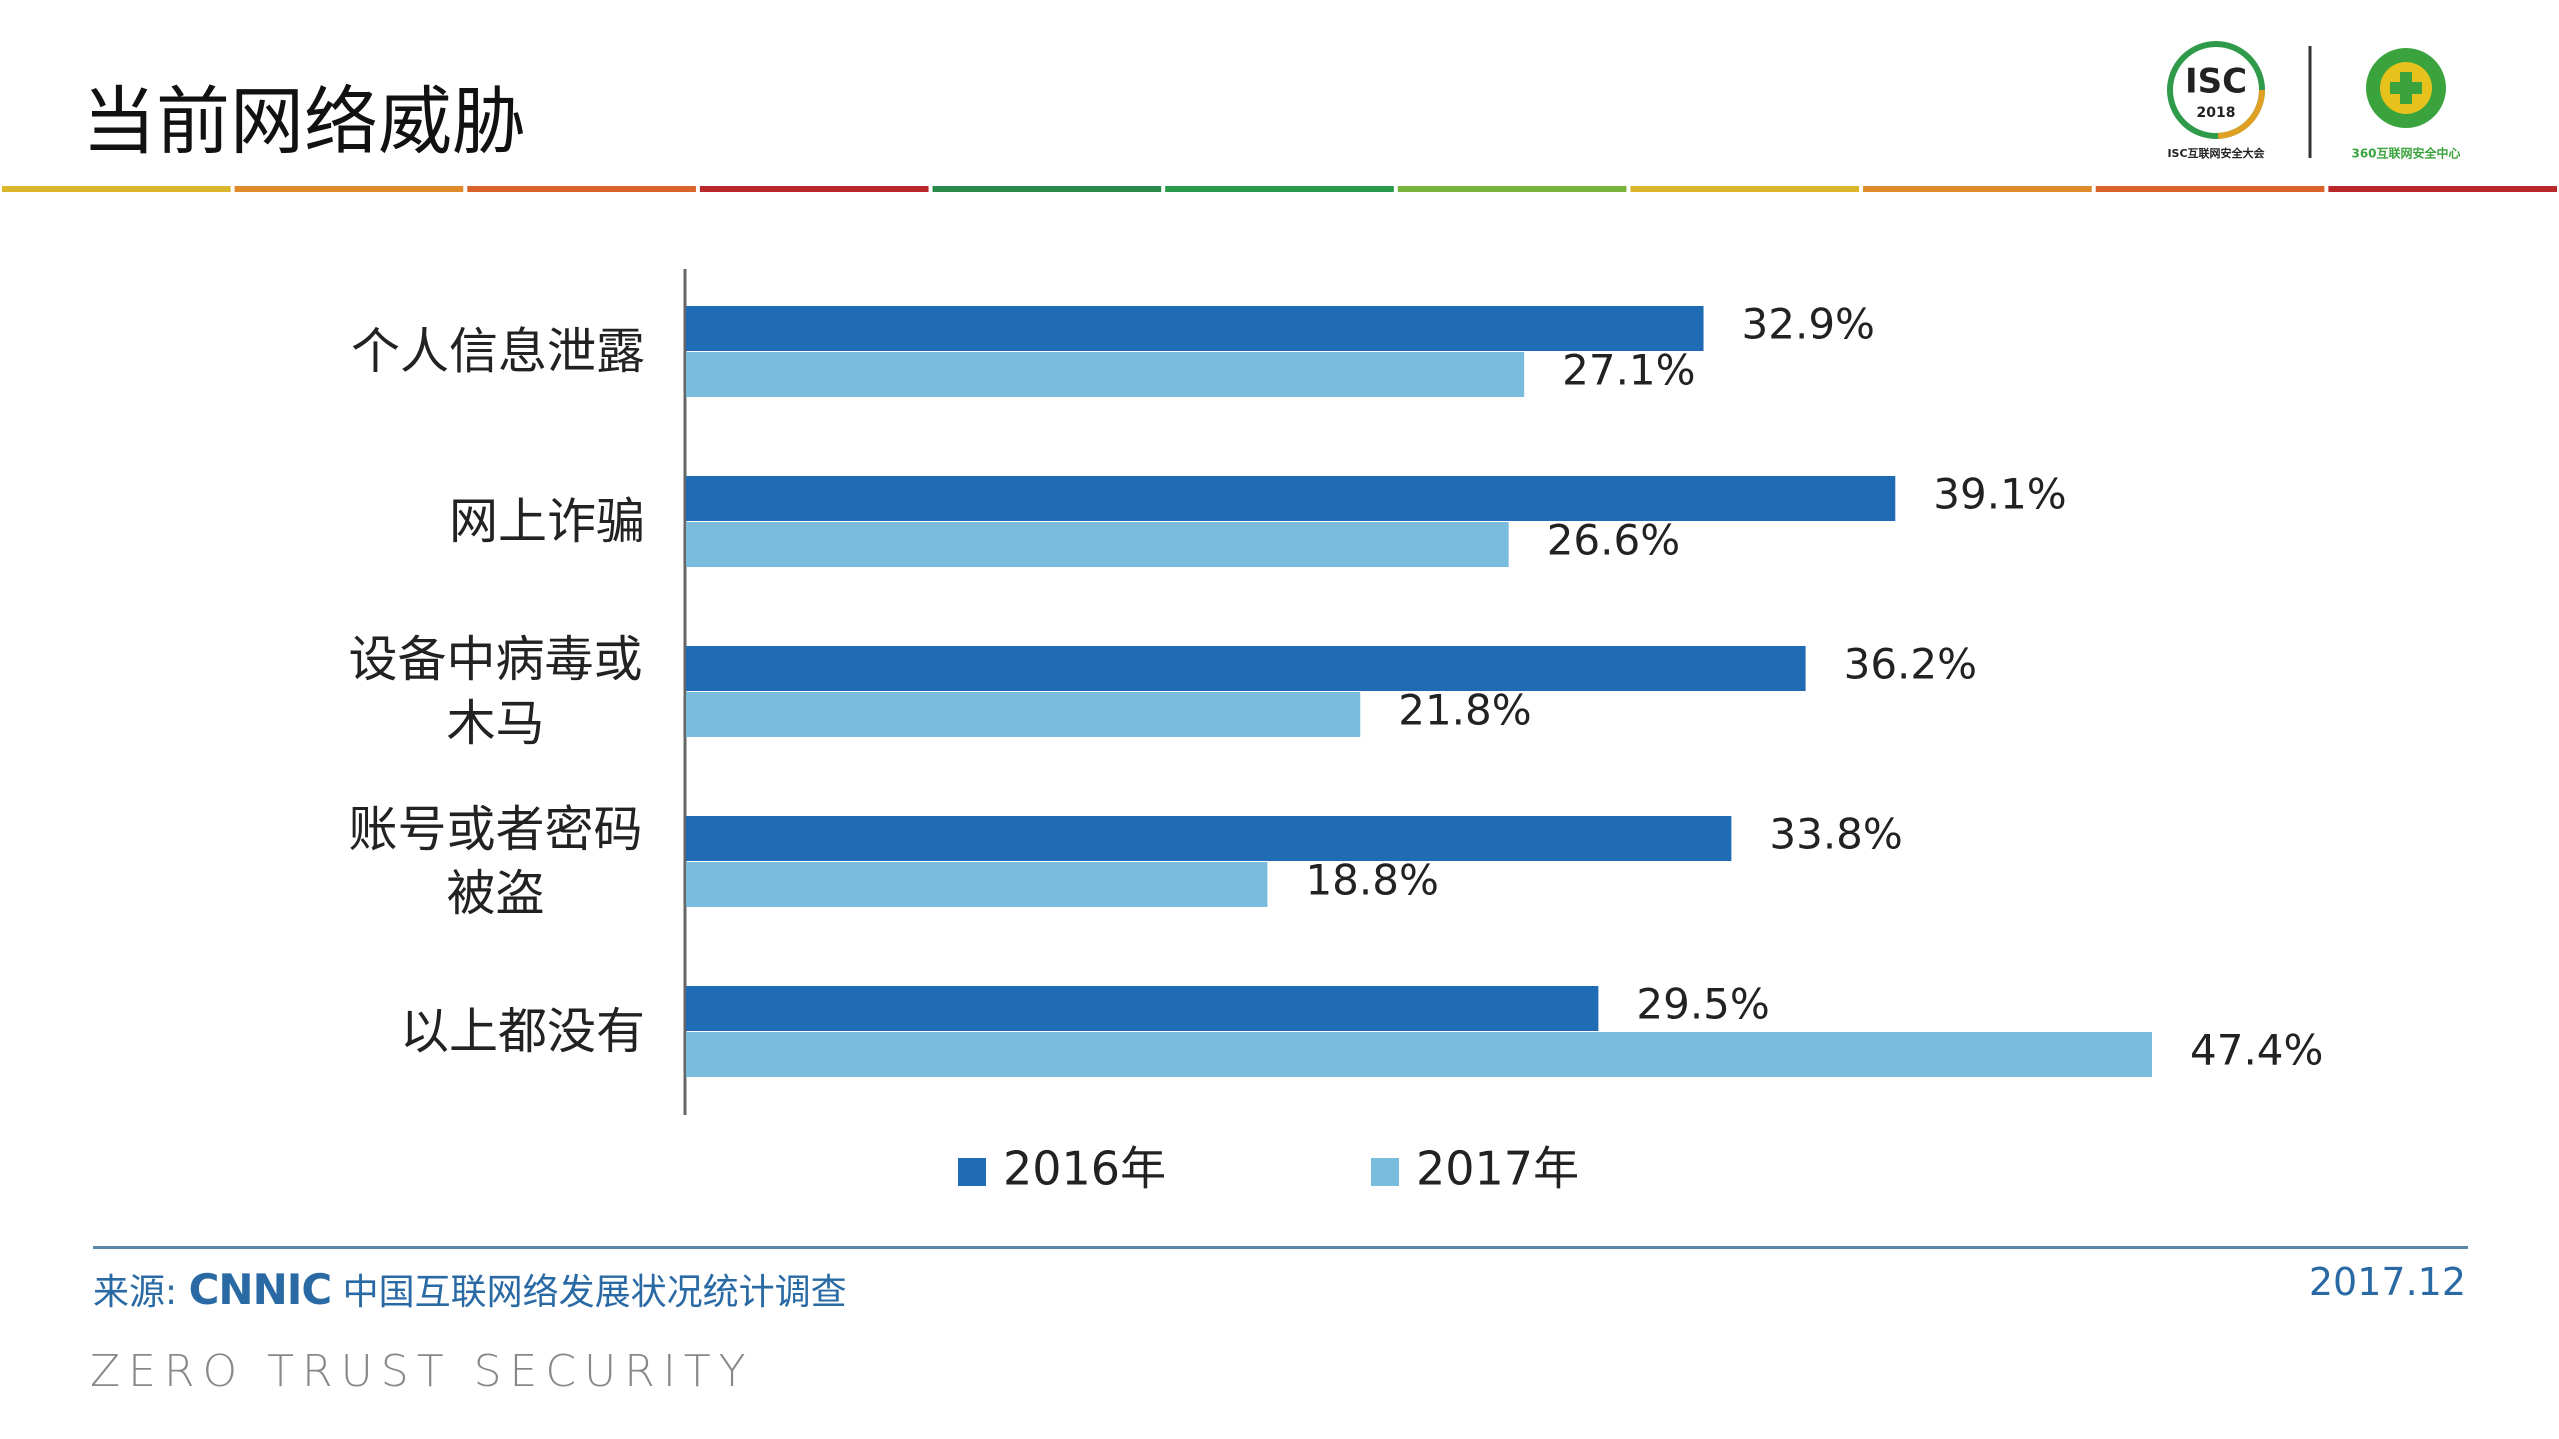 The width and height of the screenshot is (2559, 1439). Describe the element at coordinates (2314, 101) in the screenshot. I see `logos: ISC 2018 ISC互联网安全大会 360互联网安全中心` at that location.